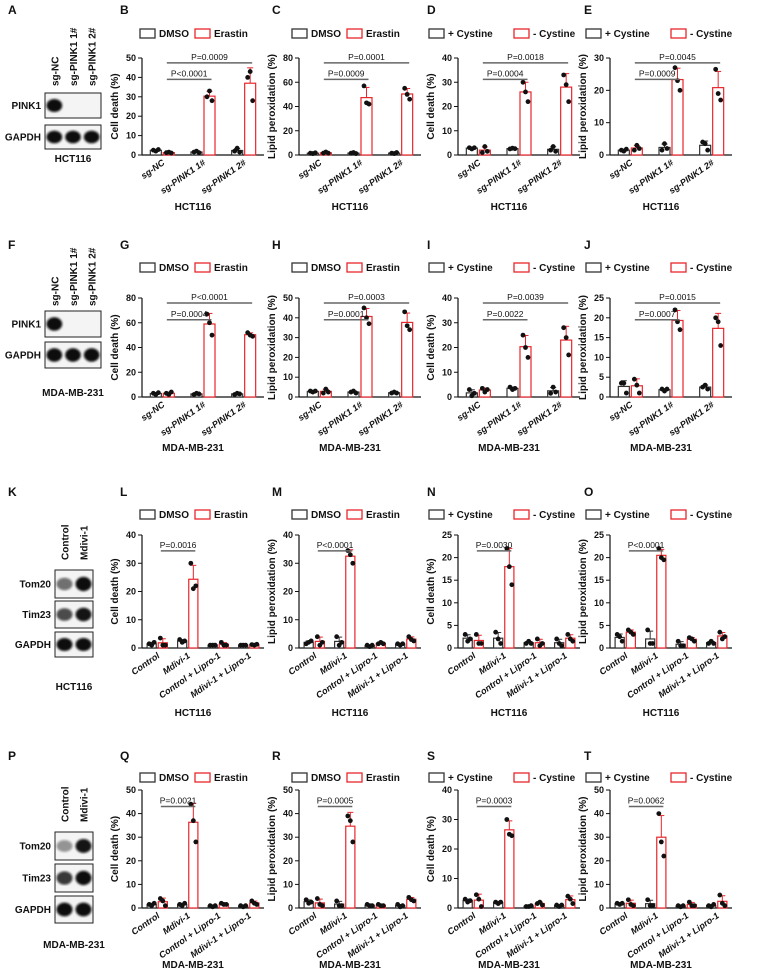 The width and height of the screenshot is (758, 980). I want to click on y-axis-label: Lipid peroxidation (%), so click(272, 106).